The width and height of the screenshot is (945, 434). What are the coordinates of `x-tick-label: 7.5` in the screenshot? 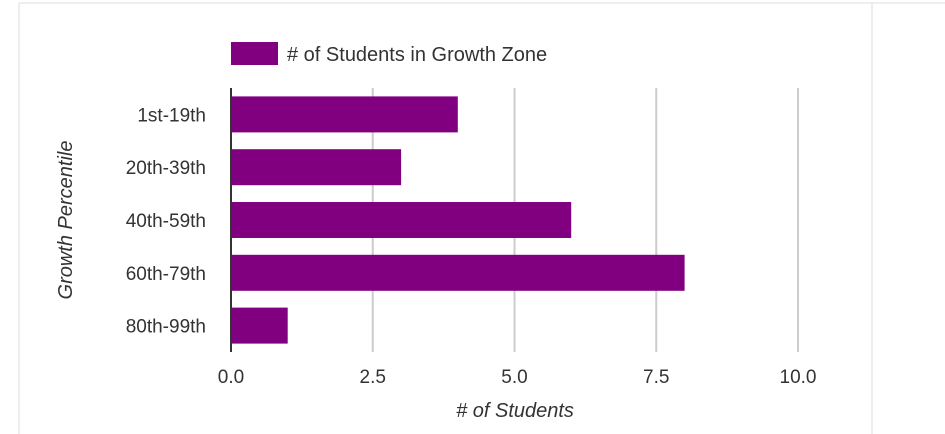 It's located at (656, 377).